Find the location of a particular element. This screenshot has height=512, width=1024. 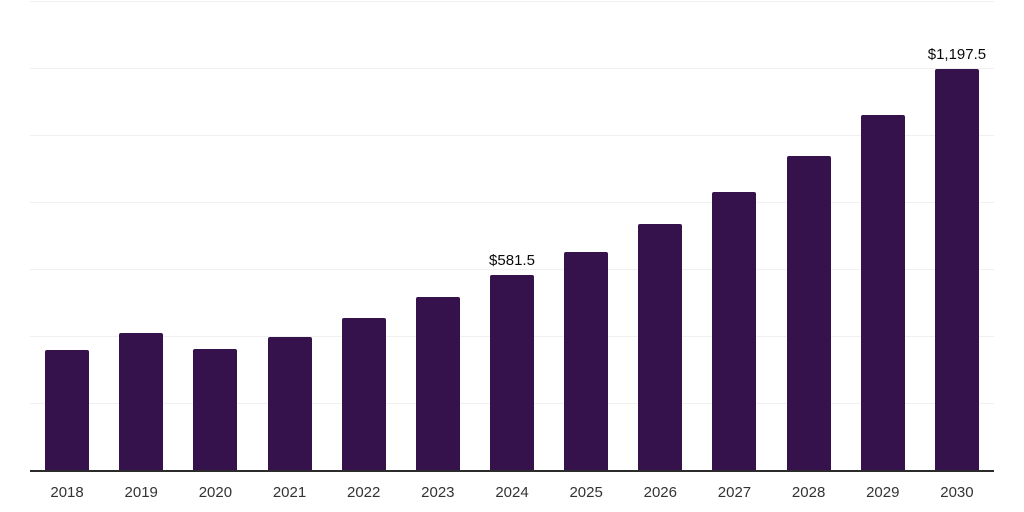

bar-2028 is located at coordinates (808, 312).